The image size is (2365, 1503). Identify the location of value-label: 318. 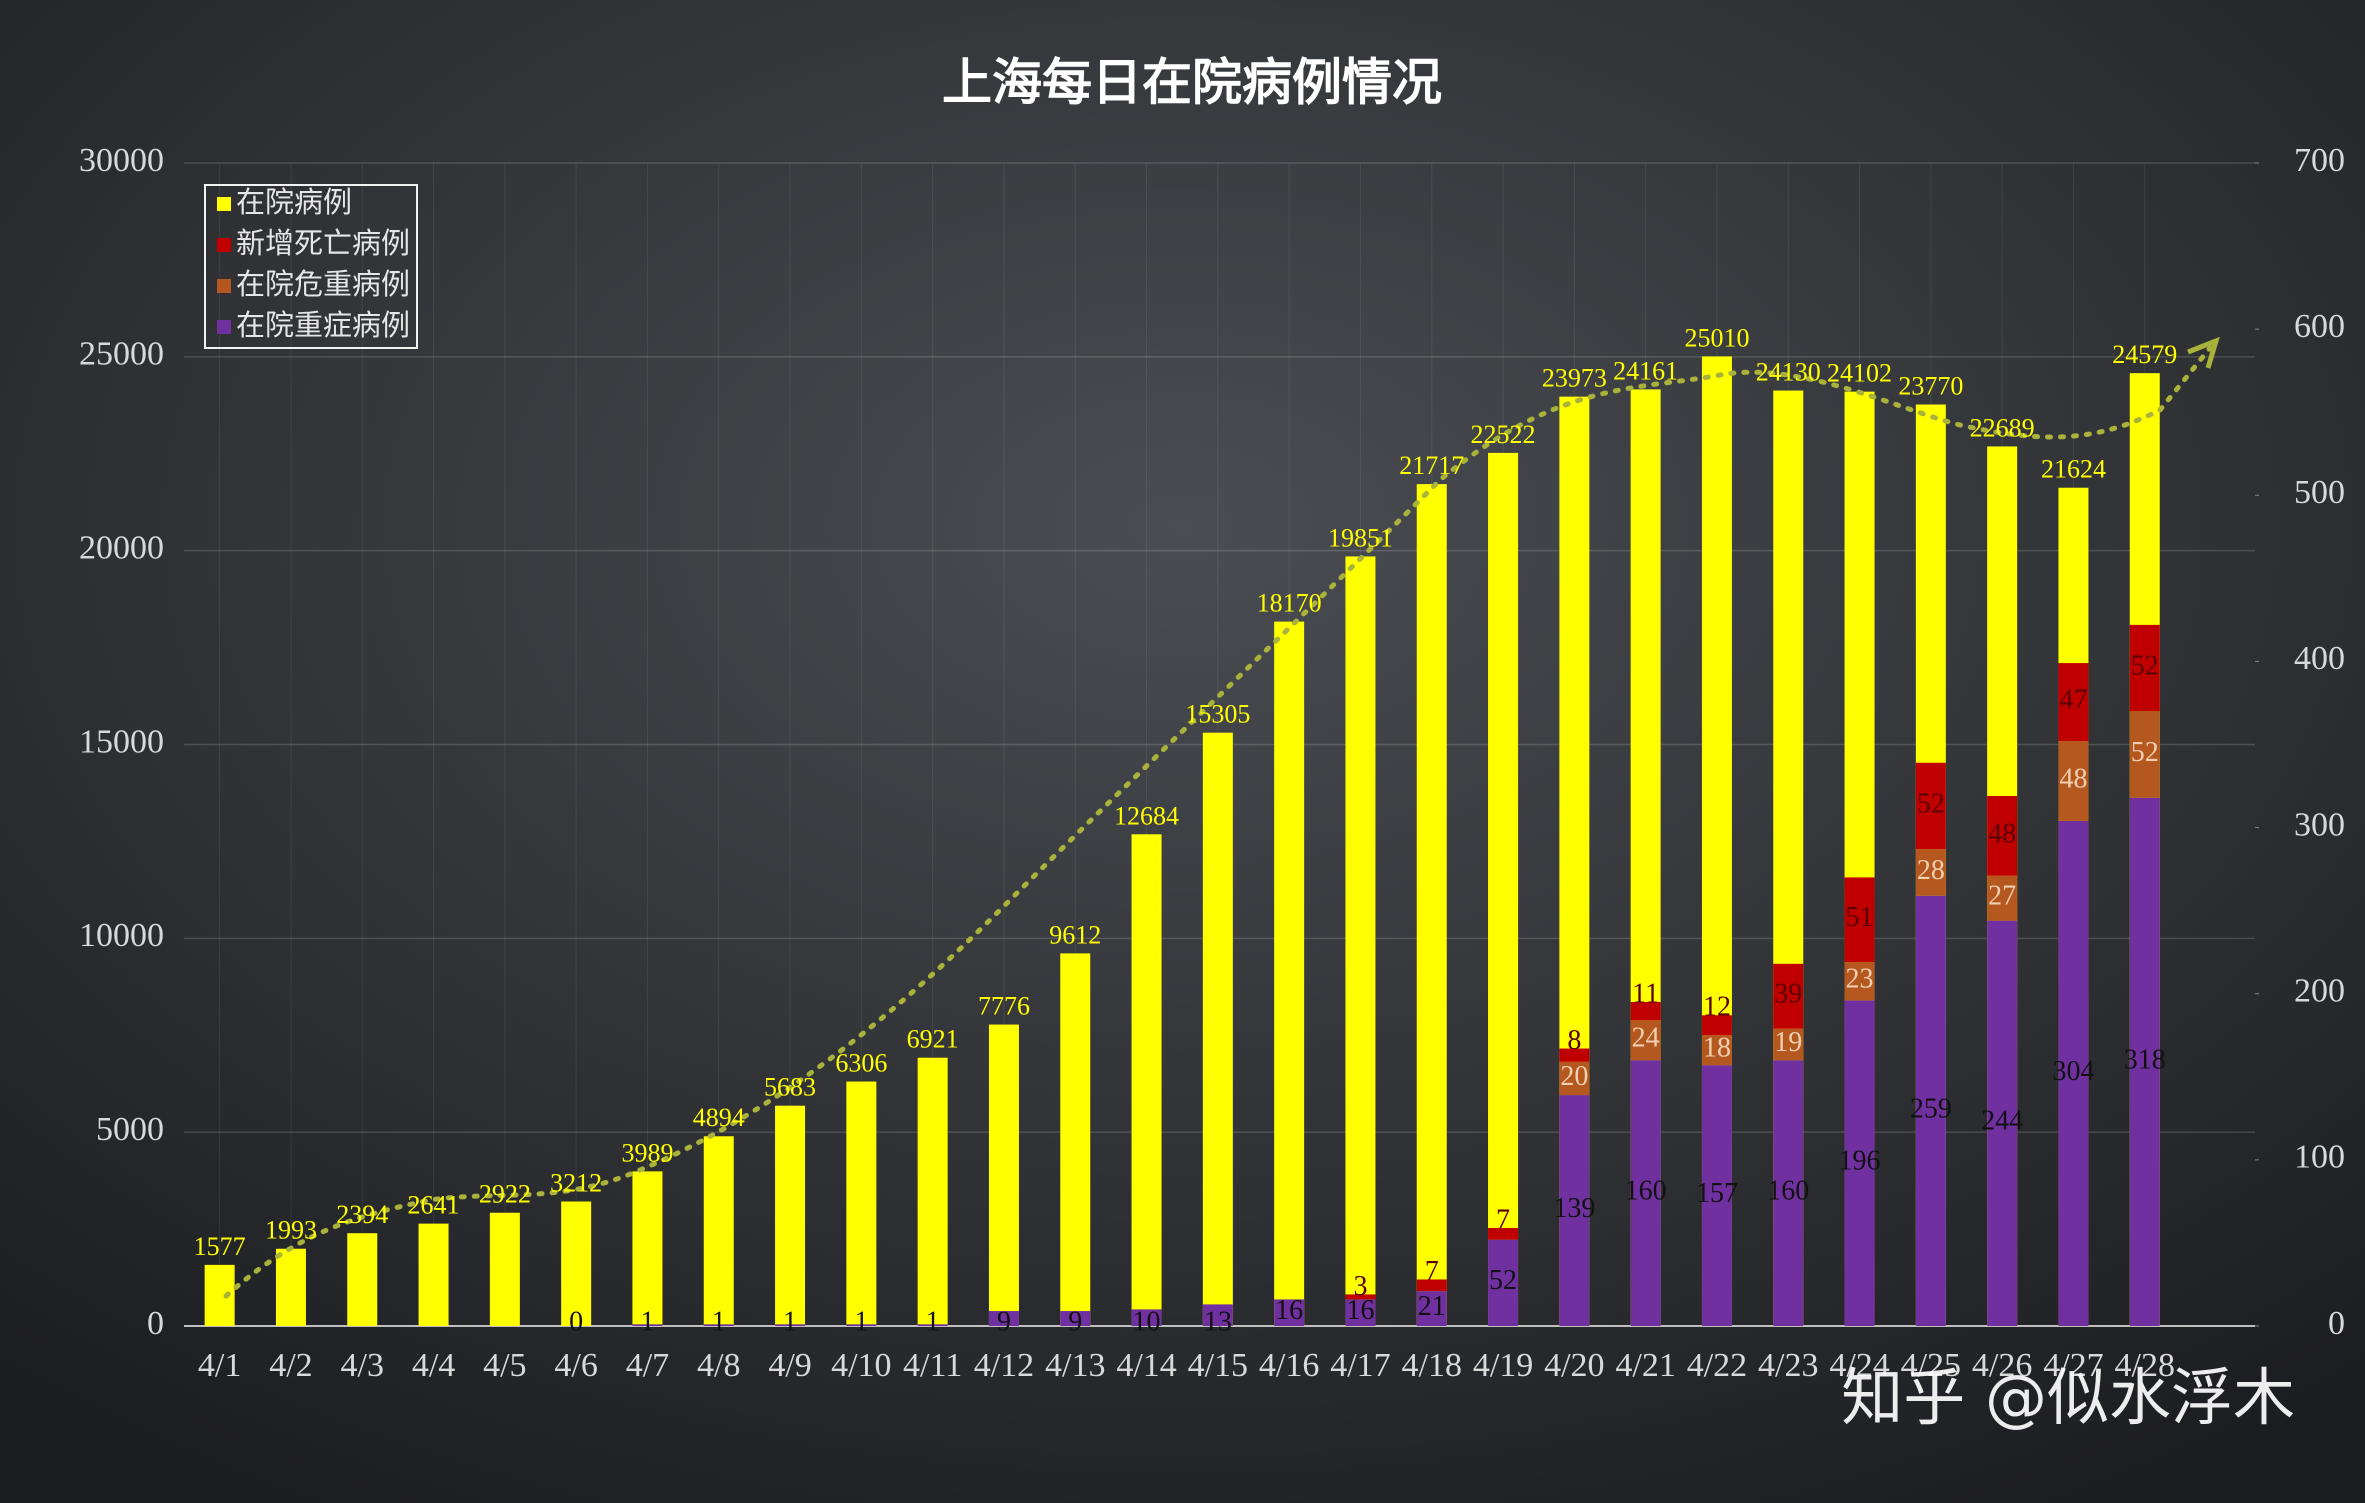
(2145, 1059).